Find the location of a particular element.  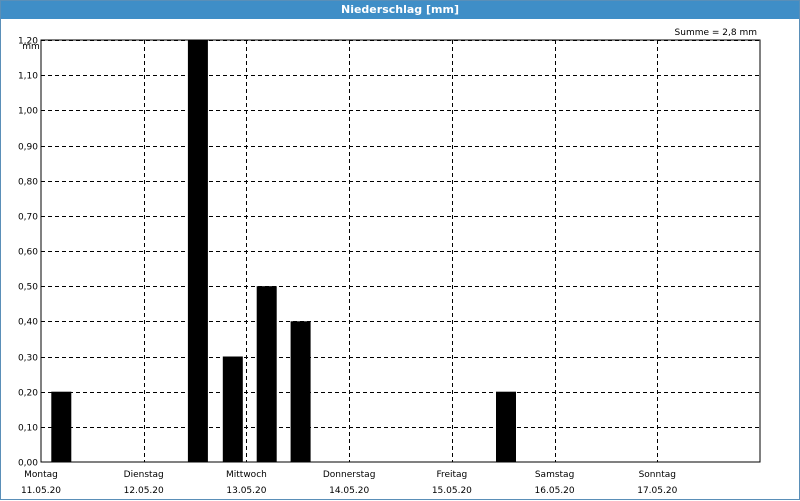

y-tick-label: 1,10 is located at coordinates (28, 77).